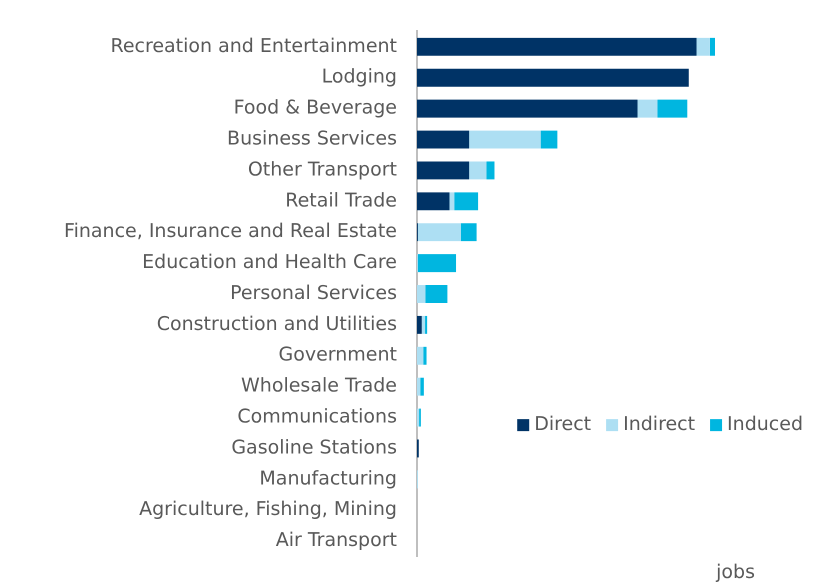  I want to click on y-tick-label: Finance, Insurance and Real Estate, so click(230, 231).